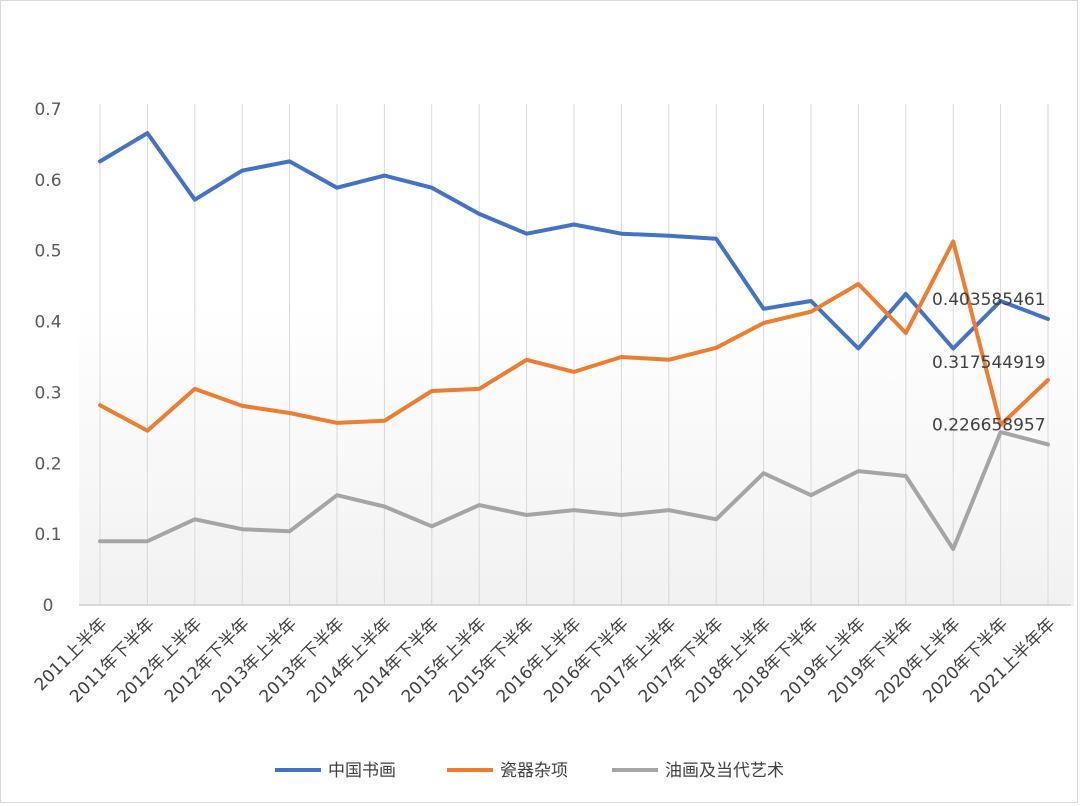  What do you see at coordinates (1013, 660) in the screenshot?
I see `x-tick-label: 2021上半年年` at bounding box center [1013, 660].